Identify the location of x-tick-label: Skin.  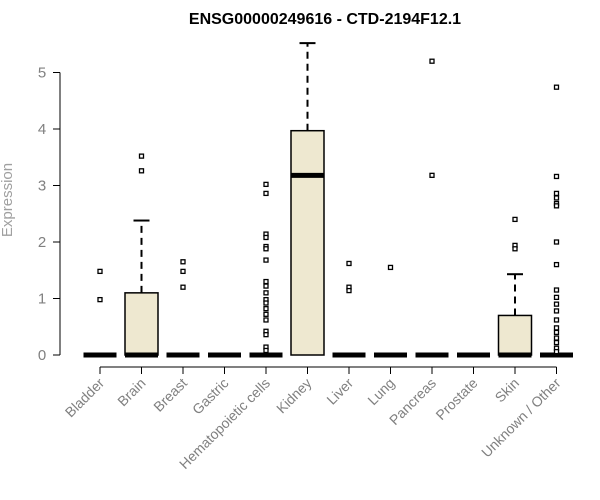
(507, 390).